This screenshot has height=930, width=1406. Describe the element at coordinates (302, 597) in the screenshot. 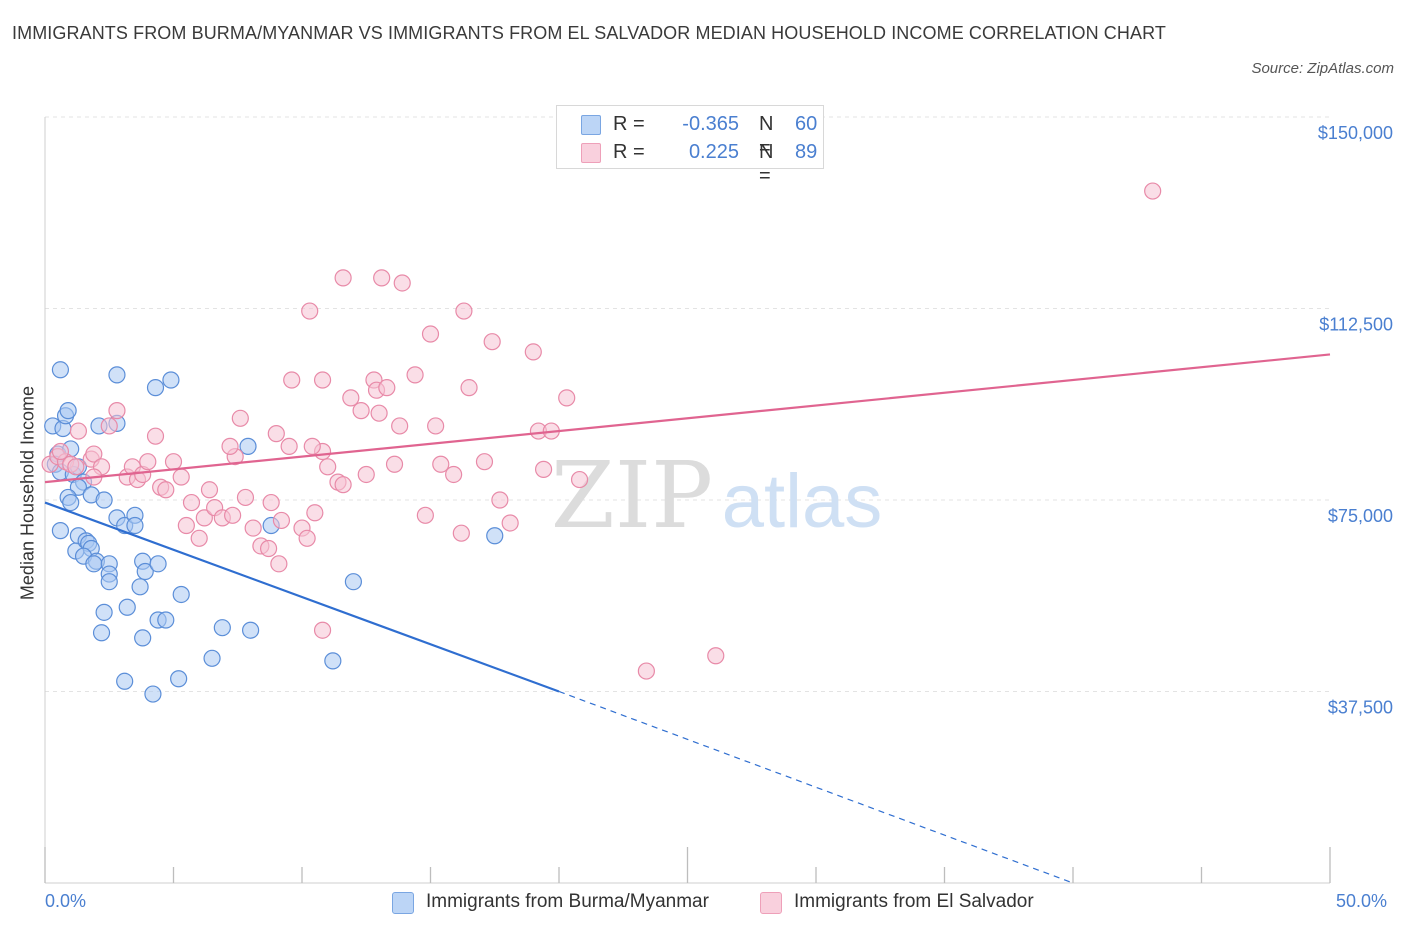

I see `burma-trend-line` at that location.